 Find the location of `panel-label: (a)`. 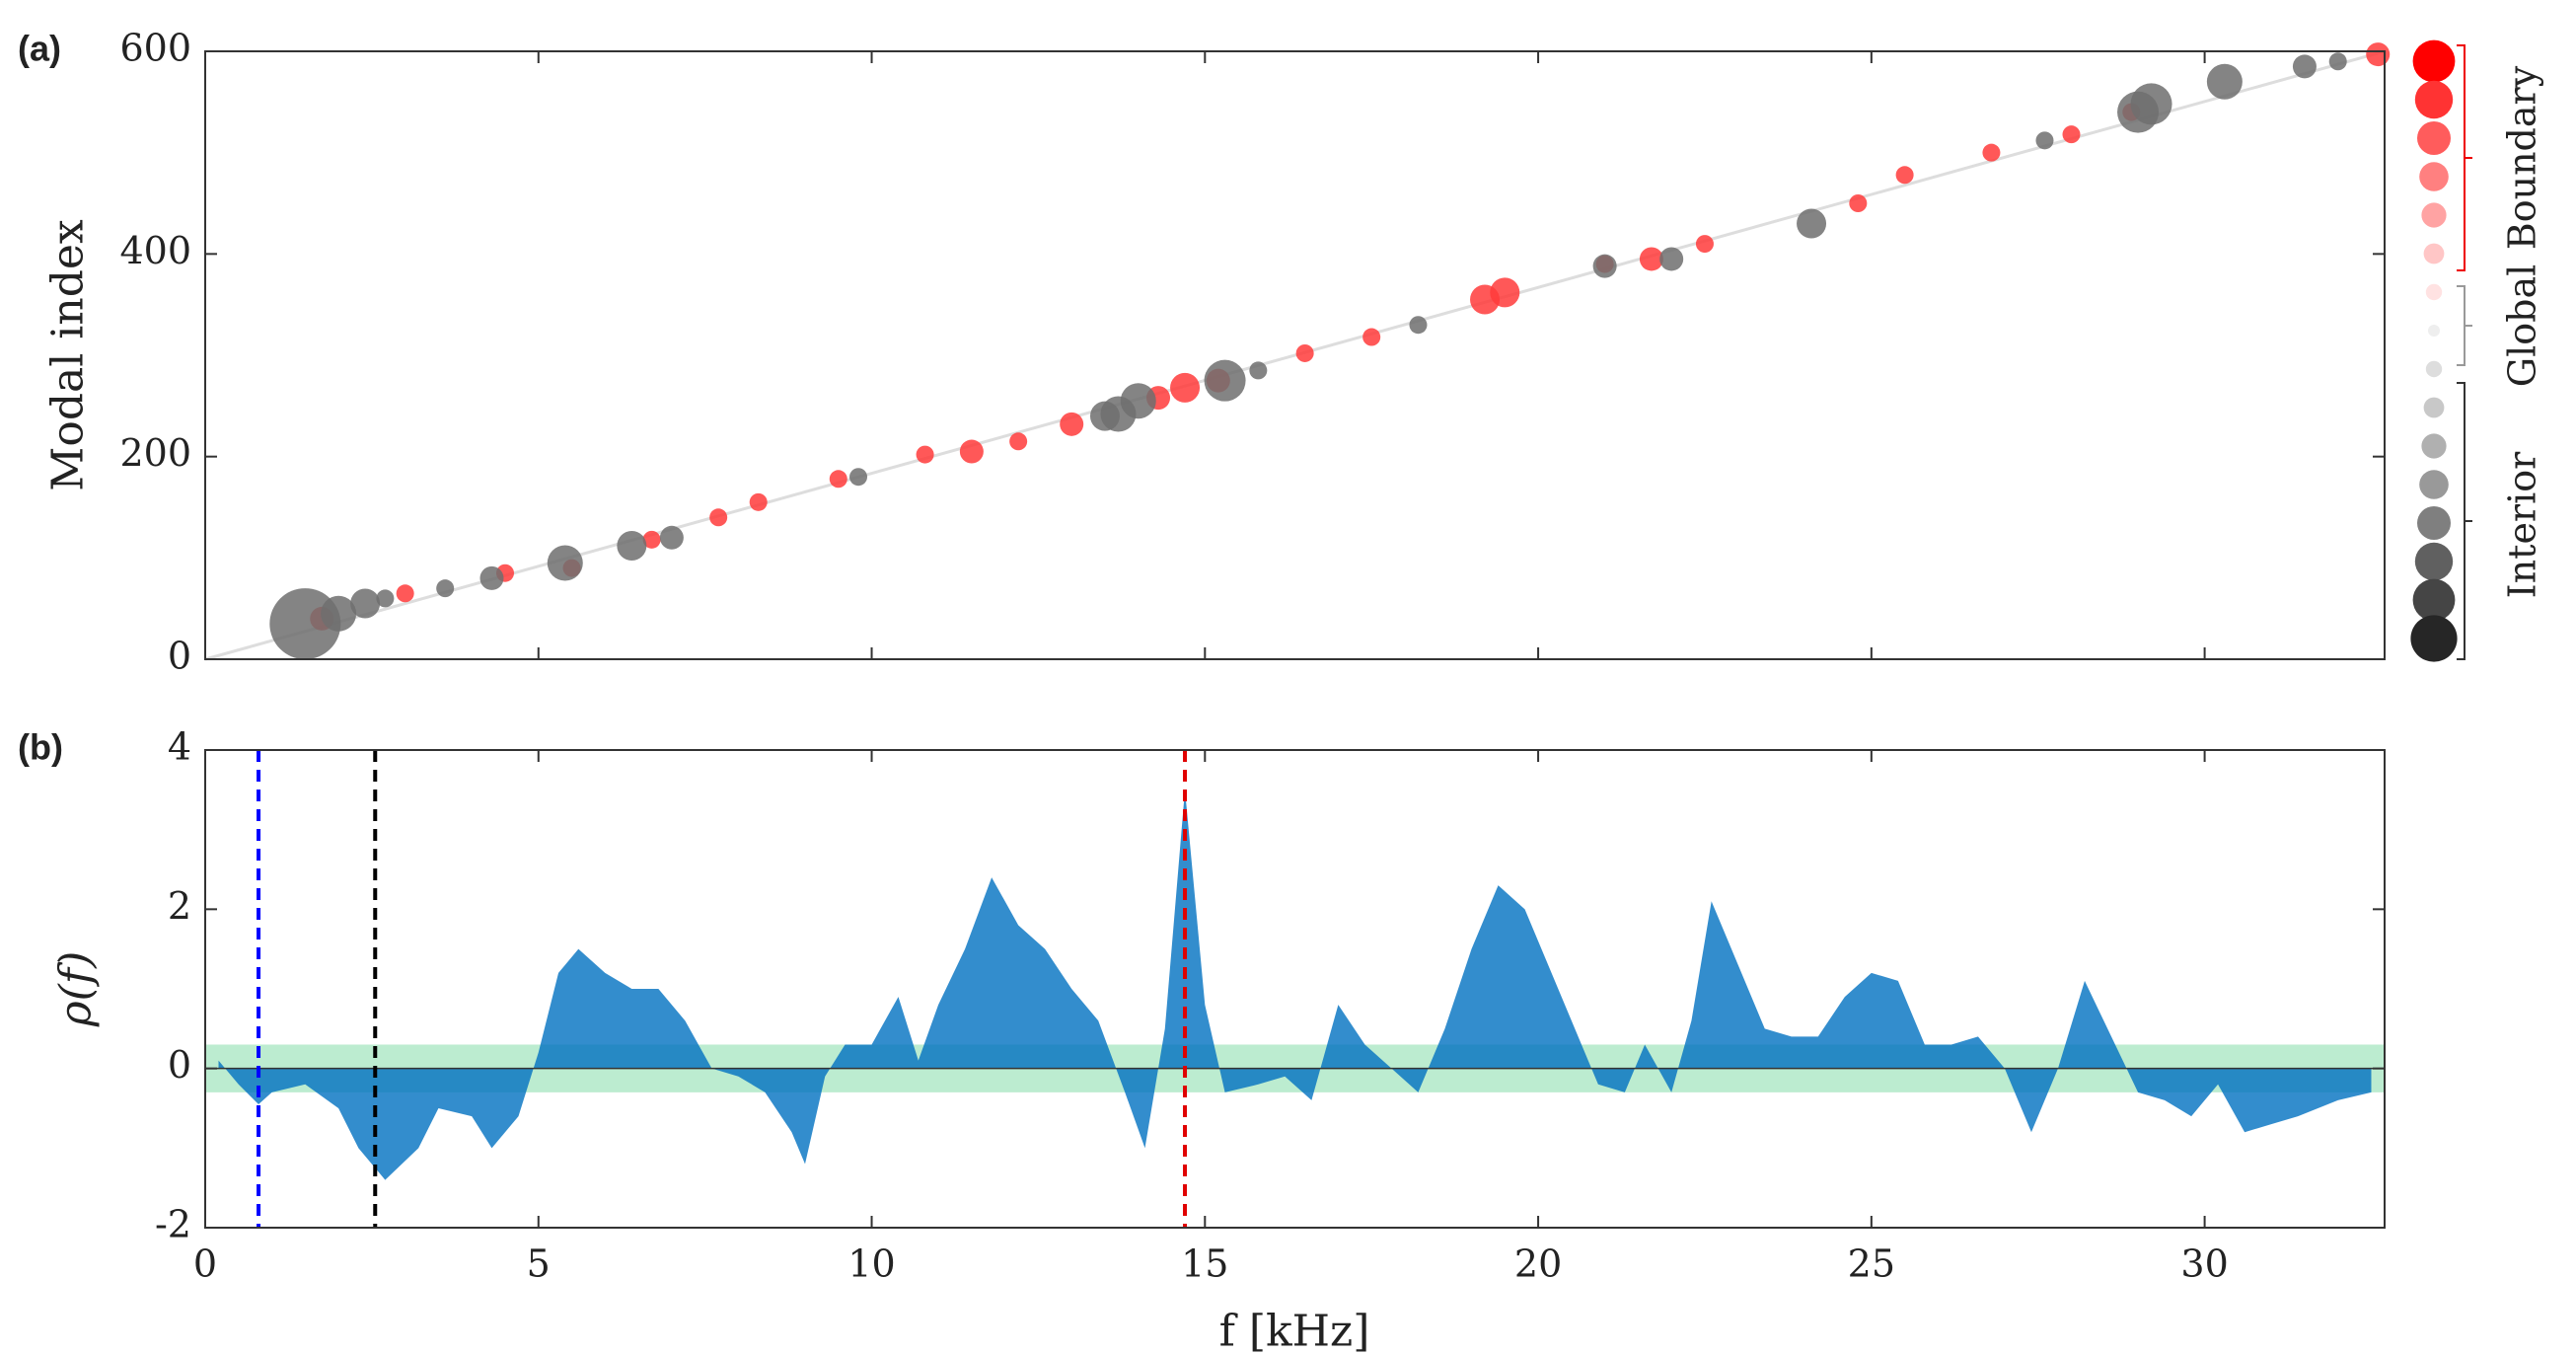

panel-label: (a) is located at coordinates (39, 49).